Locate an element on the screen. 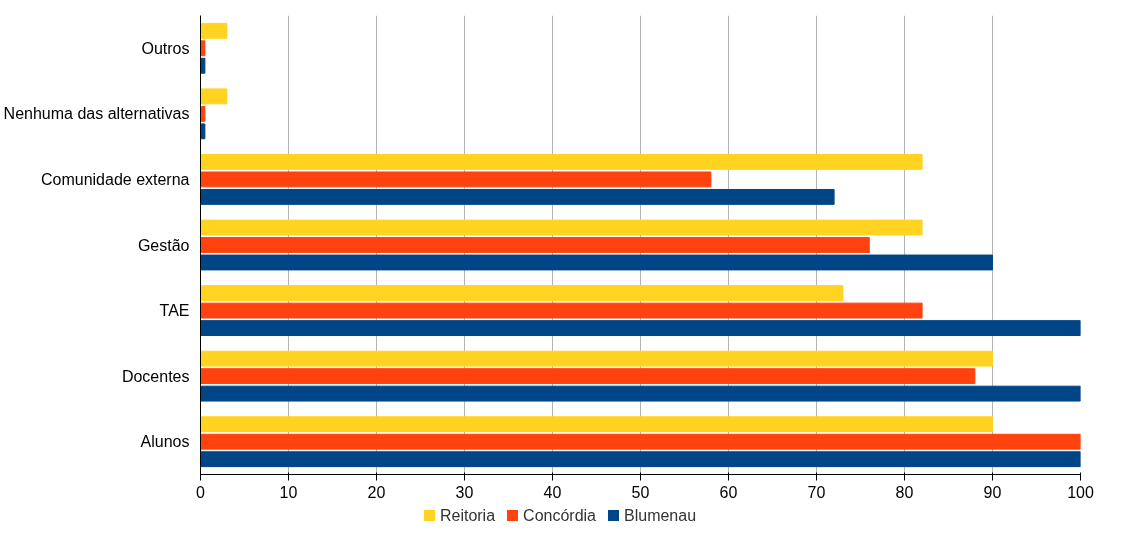 Image resolution: width=1133 pixels, height=534 pixels. x-tick-label: 0 is located at coordinates (201, 492).